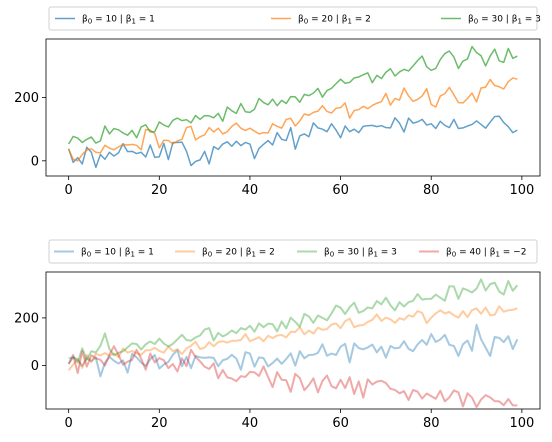 This screenshot has height=442, width=552. I want to click on bottom-x-tick-label: 80, so click(431, 423).